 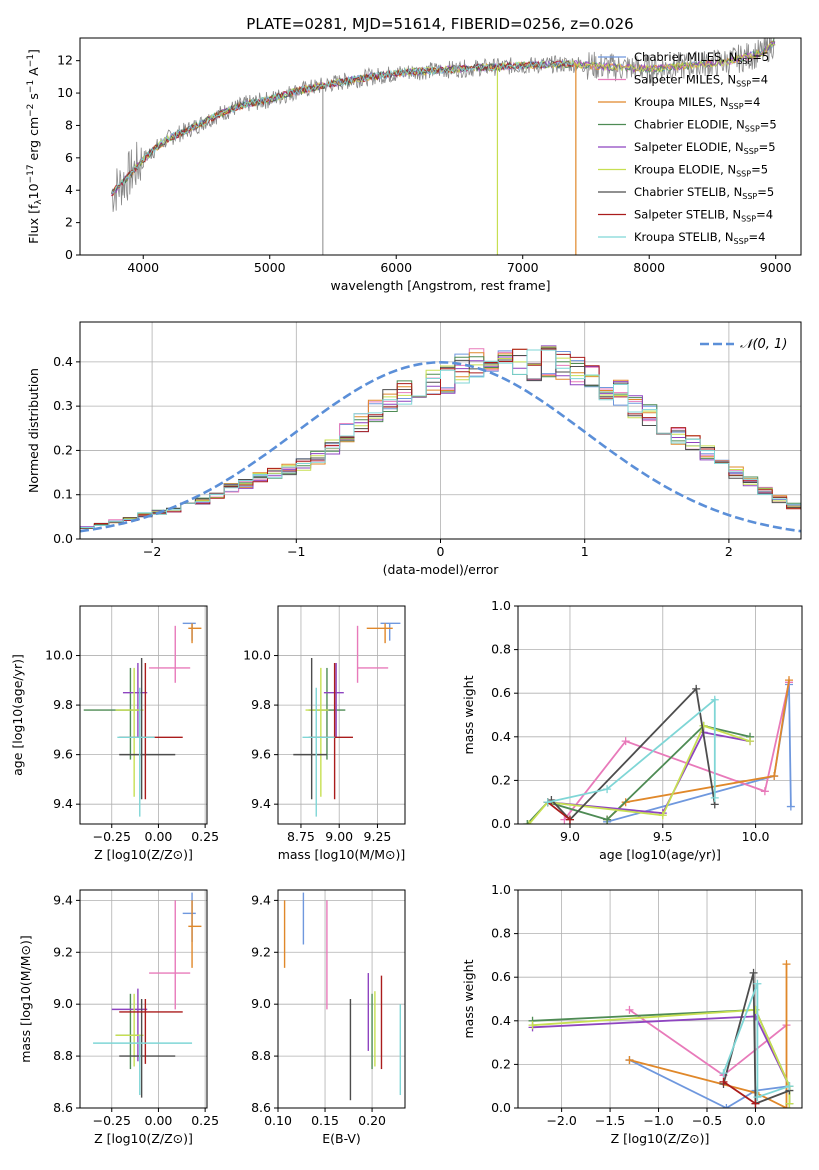 I want to click on x-tick-label: 6000, so click(x=396, y=267).